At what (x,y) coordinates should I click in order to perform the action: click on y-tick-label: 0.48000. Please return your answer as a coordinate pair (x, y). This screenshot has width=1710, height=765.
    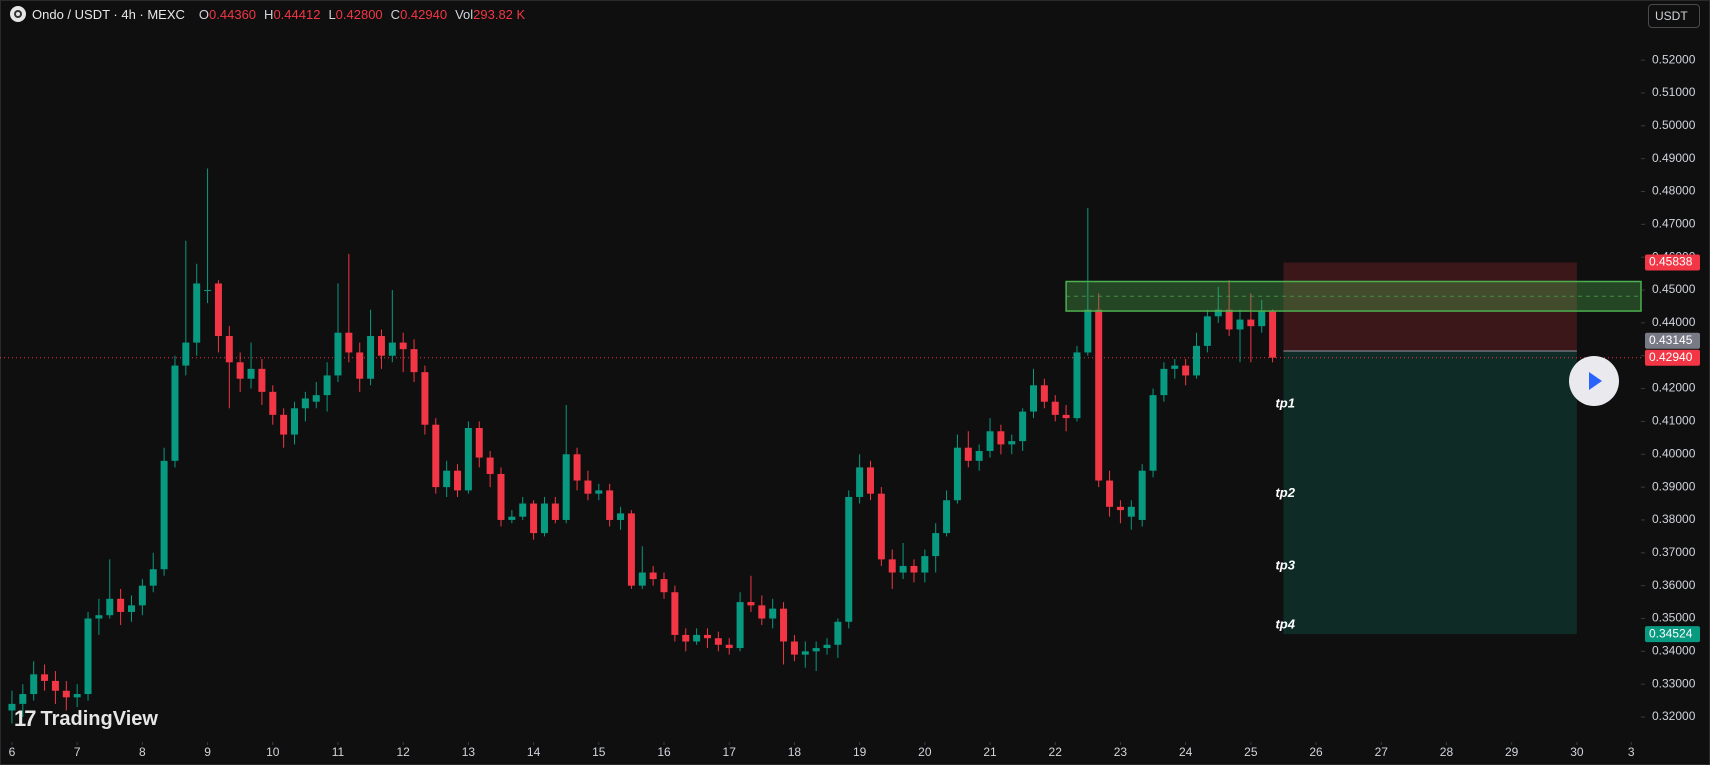
    Looking at the image, I should click on (1674, 191).